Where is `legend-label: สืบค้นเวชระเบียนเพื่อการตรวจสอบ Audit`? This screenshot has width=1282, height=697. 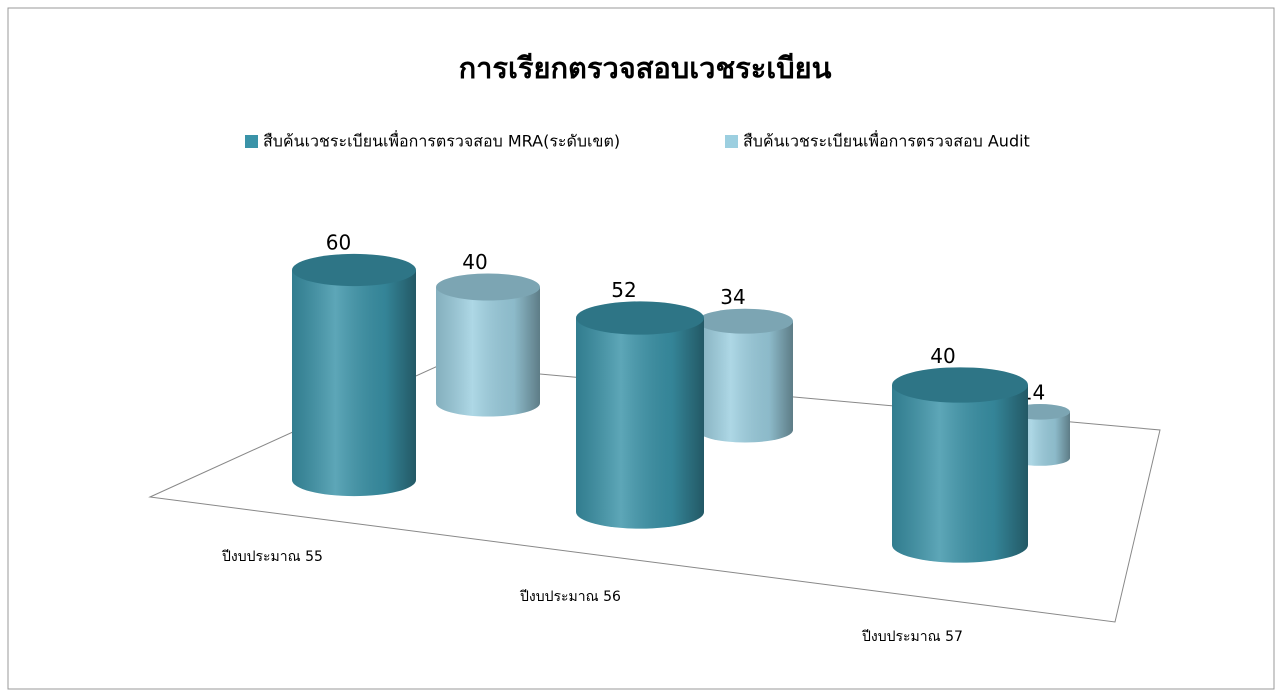
legend-label: สืบค้นเวชระเบียนเพื่อการตรวจสอบ Audit is located at coordinates (886, 140).